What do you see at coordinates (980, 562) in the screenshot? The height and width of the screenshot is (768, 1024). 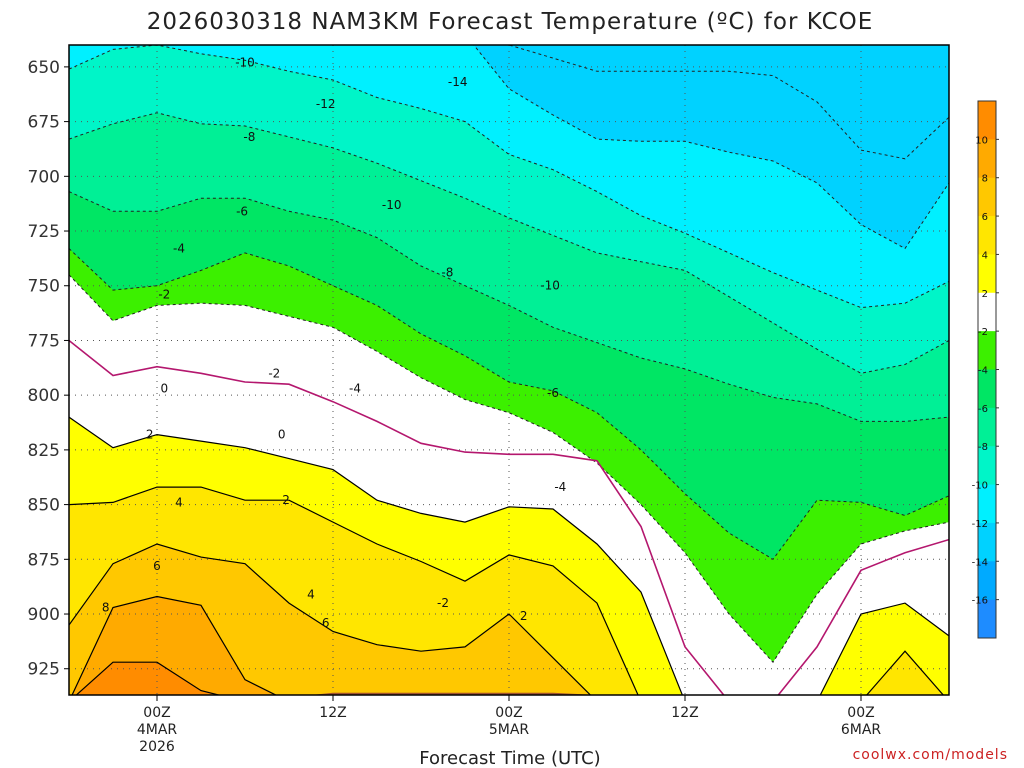 I see `colorbar-tick-label: -14` at bounding box center [980, 562].